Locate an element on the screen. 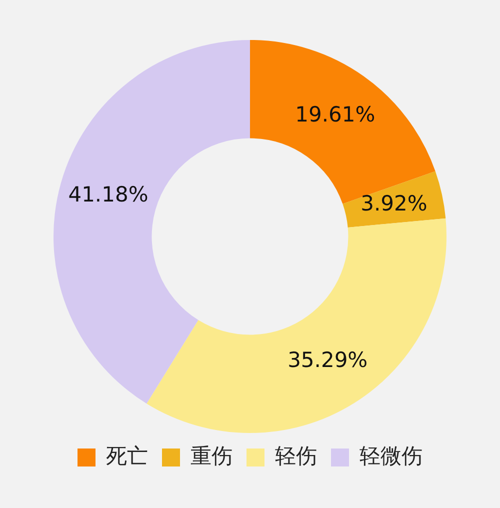  data-label: 3.92% is located at coordinates (394, 203).